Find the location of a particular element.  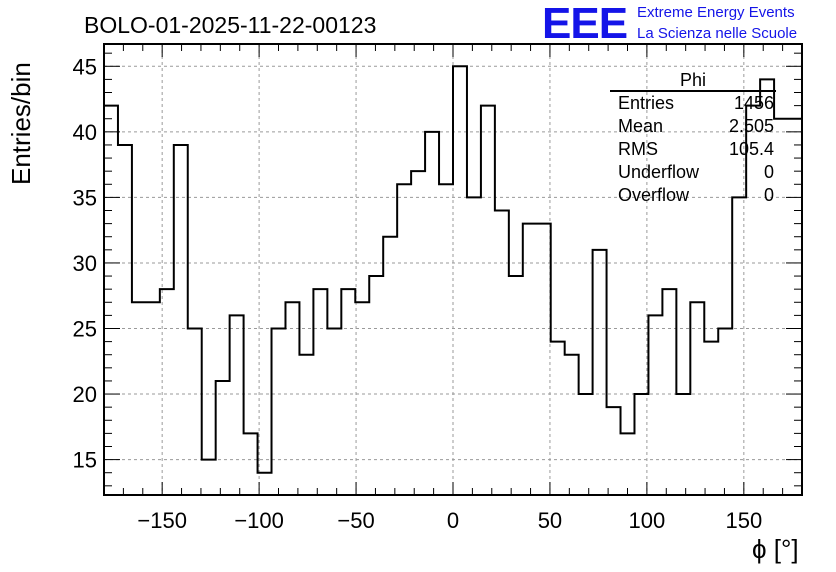

y-tick-label: 45 is located at coordinates (85, 66).